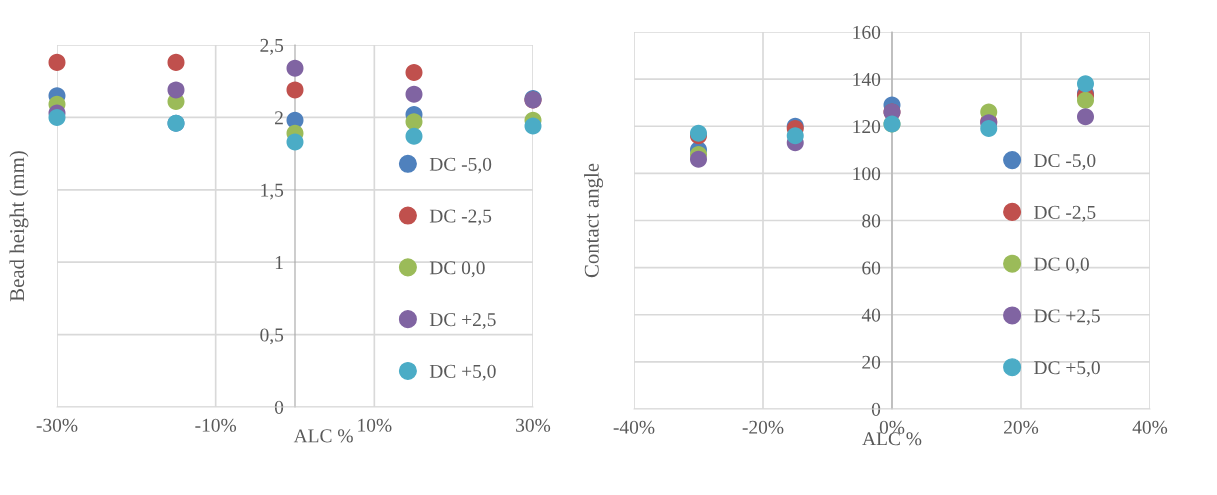 This screenshot has height=495, width=1217. I want to click on x-tick-label: 30%, so click(533, 425).